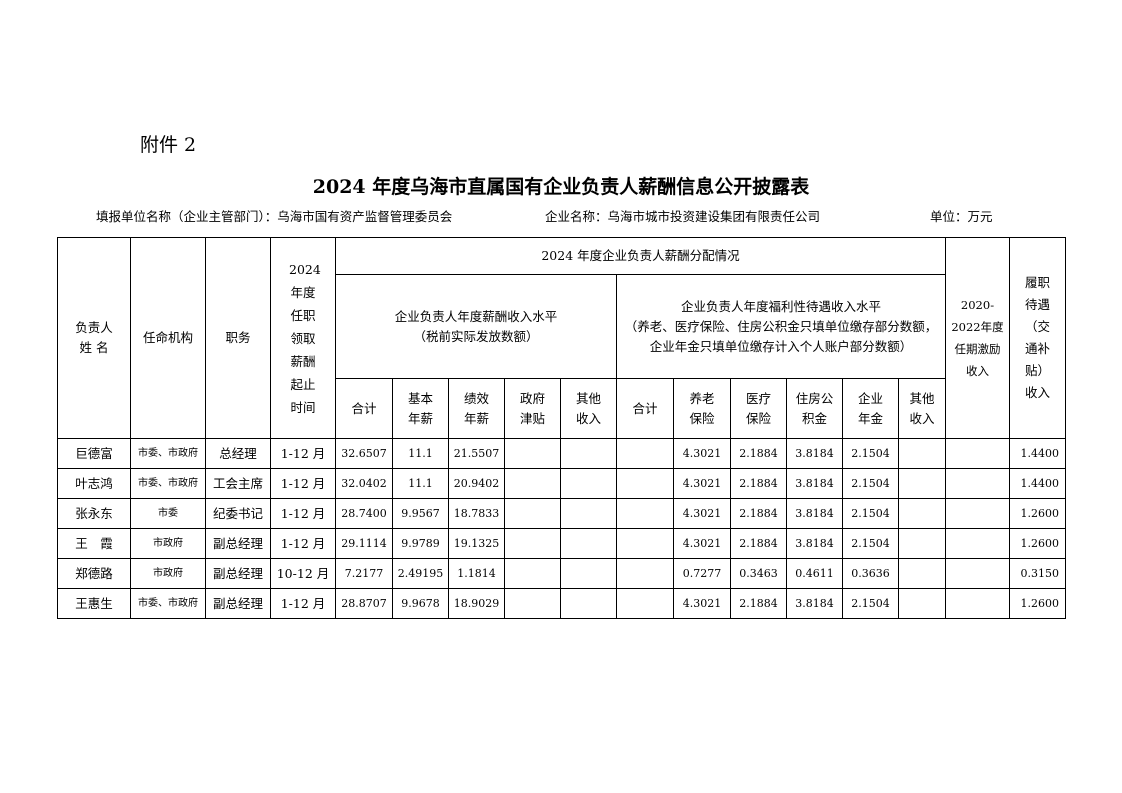 The width and height of the screenshot is (1122, 793). I want to click on cell: 11.1, so click(420, 483).